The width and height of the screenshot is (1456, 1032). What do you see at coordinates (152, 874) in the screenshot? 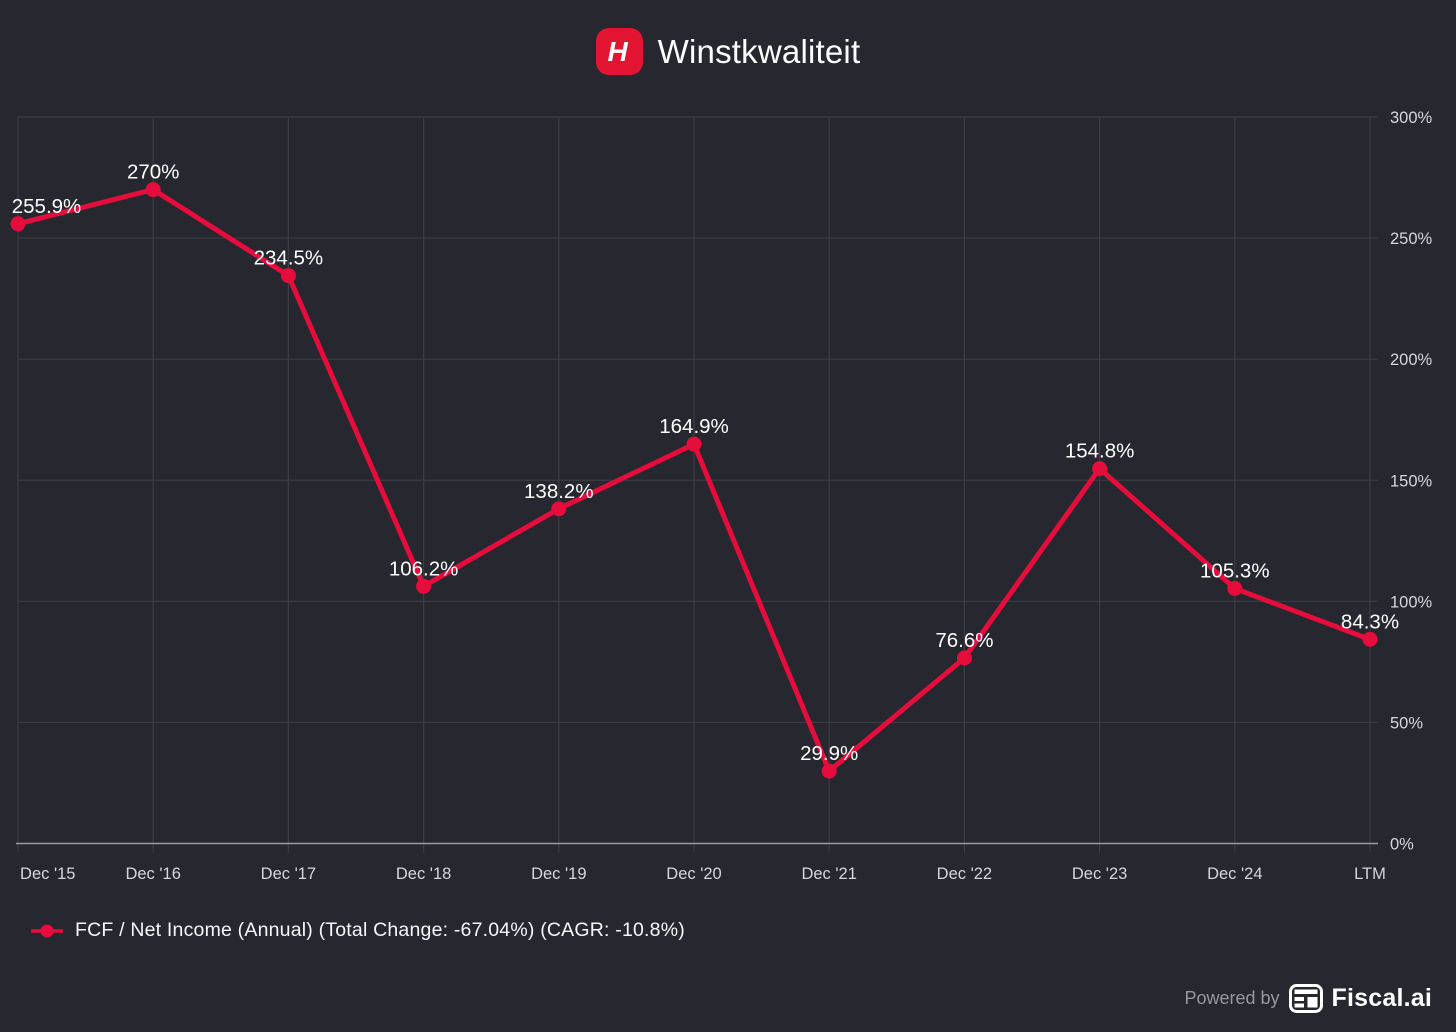
I see `x-tick-label: Dec '16` at bounding box center [152, 874].